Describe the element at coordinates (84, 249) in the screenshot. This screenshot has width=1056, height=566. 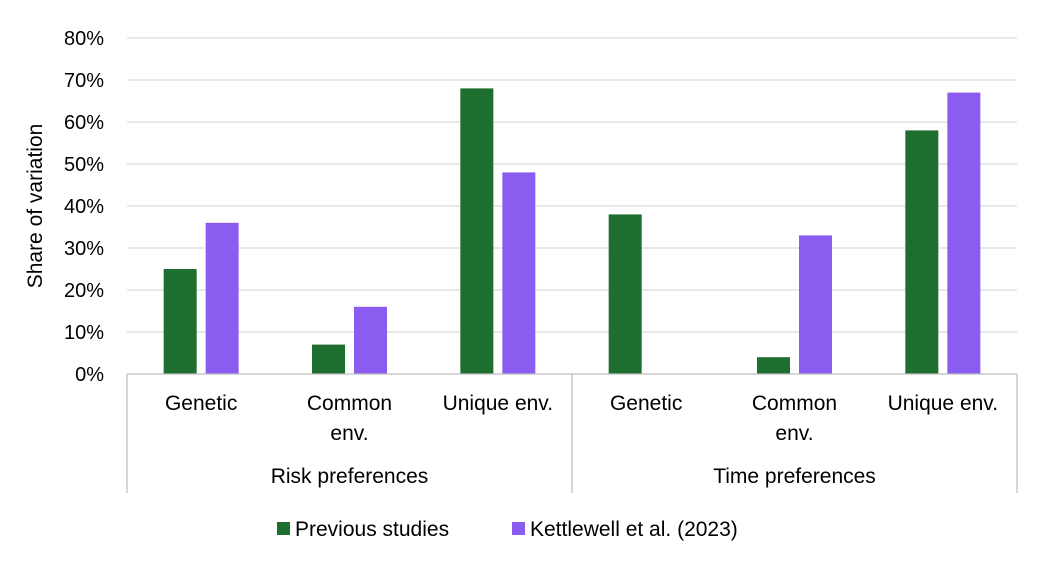
I see `y-tick-label: 30%` at that location.